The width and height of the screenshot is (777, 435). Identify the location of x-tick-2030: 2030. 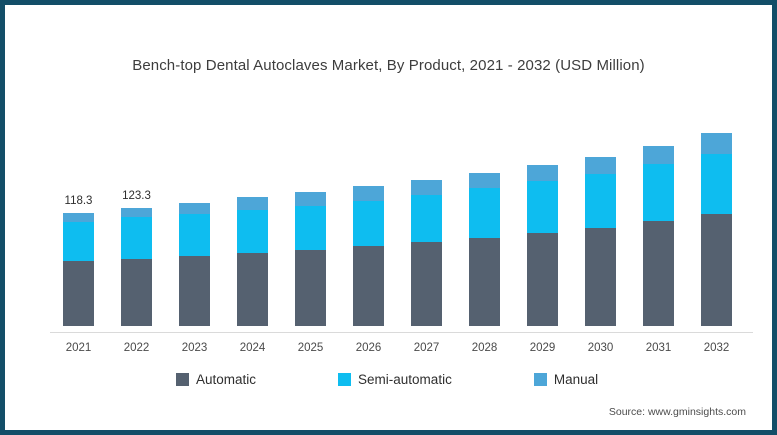
(600, 348).